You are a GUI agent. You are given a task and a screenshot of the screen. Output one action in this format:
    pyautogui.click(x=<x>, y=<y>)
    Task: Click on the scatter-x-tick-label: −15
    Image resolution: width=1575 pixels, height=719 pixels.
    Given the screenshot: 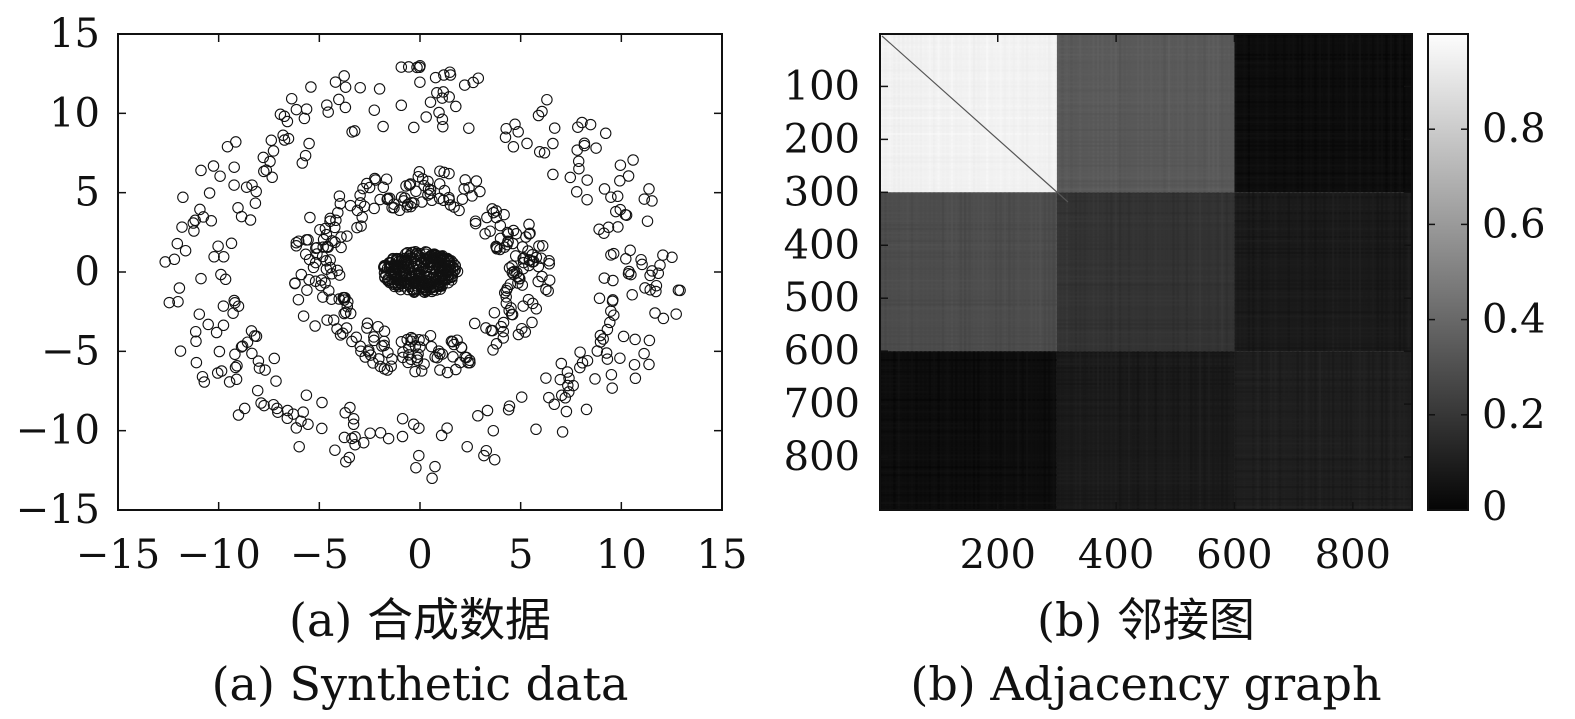 What is the action you would take?
    pyautogui.click(x=118, y=555)
    